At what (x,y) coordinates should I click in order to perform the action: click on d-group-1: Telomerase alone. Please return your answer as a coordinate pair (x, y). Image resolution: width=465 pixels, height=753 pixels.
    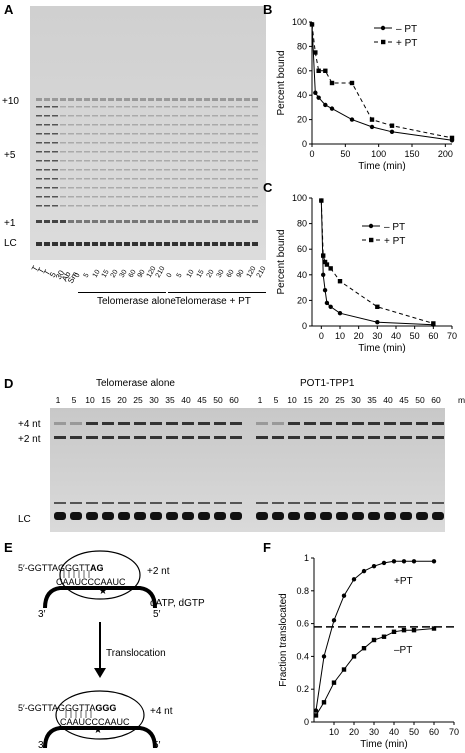
    Looking at the image, I should click on (135, 383).